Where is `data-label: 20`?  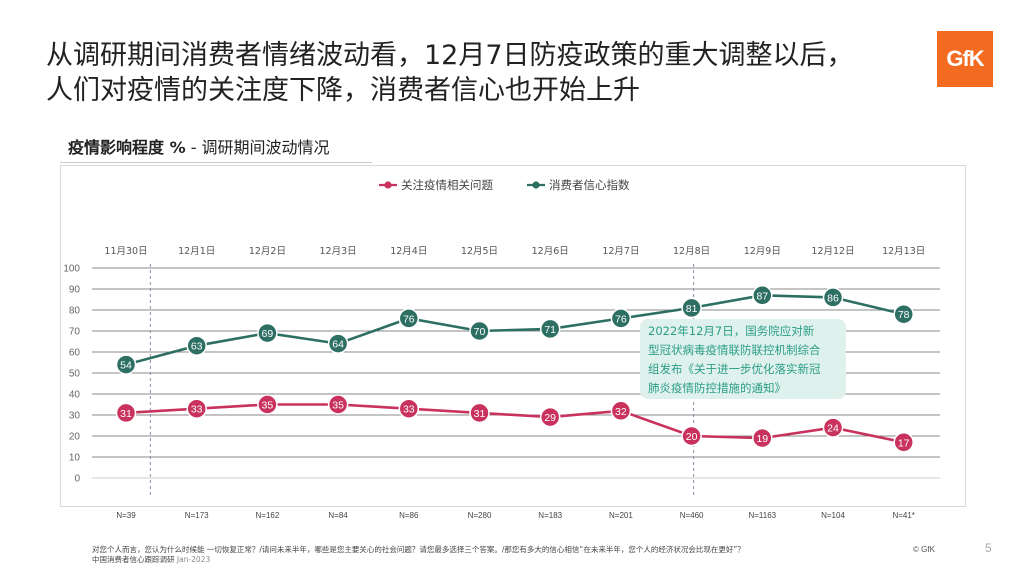
data-label: 20 is located at coordinates (692, 437).